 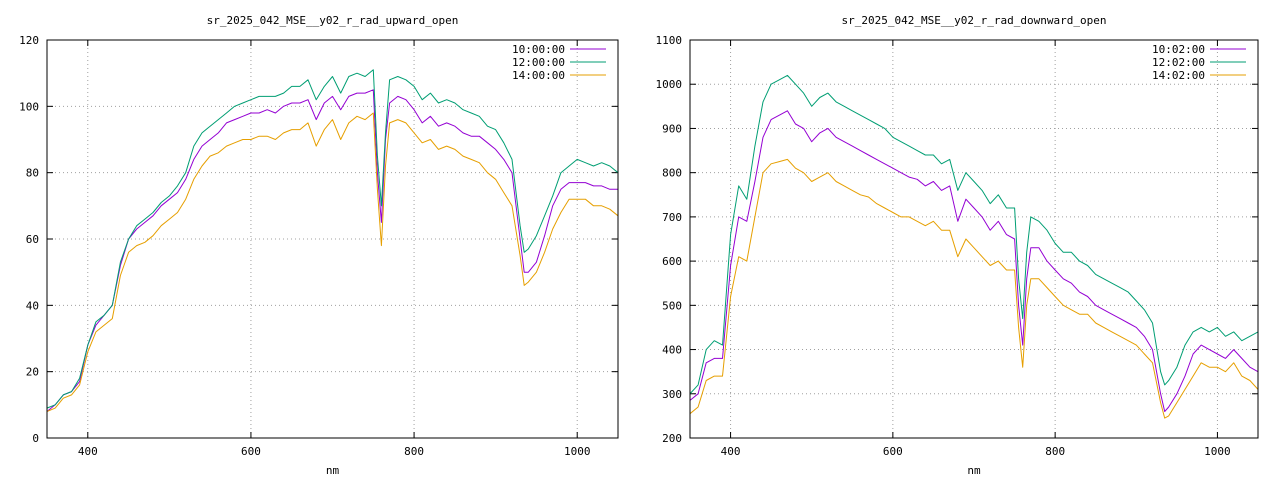 I want to click on y-tick-label: 20, so click(x=32, y=372).